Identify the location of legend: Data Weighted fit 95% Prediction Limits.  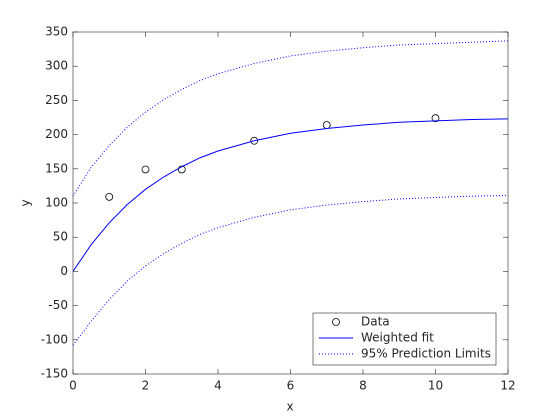
(404, 339).